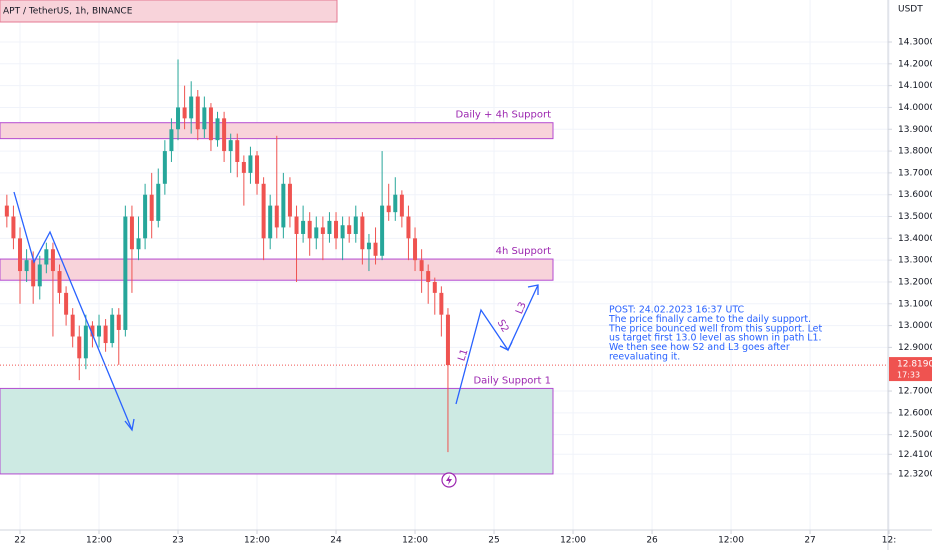 The width and height of the screenshot is (932, 550). What do you see at coordinates (915, 130) in the screenshot?
I see `y-tick-label: 13.9000` at bounding box center [915, 130].